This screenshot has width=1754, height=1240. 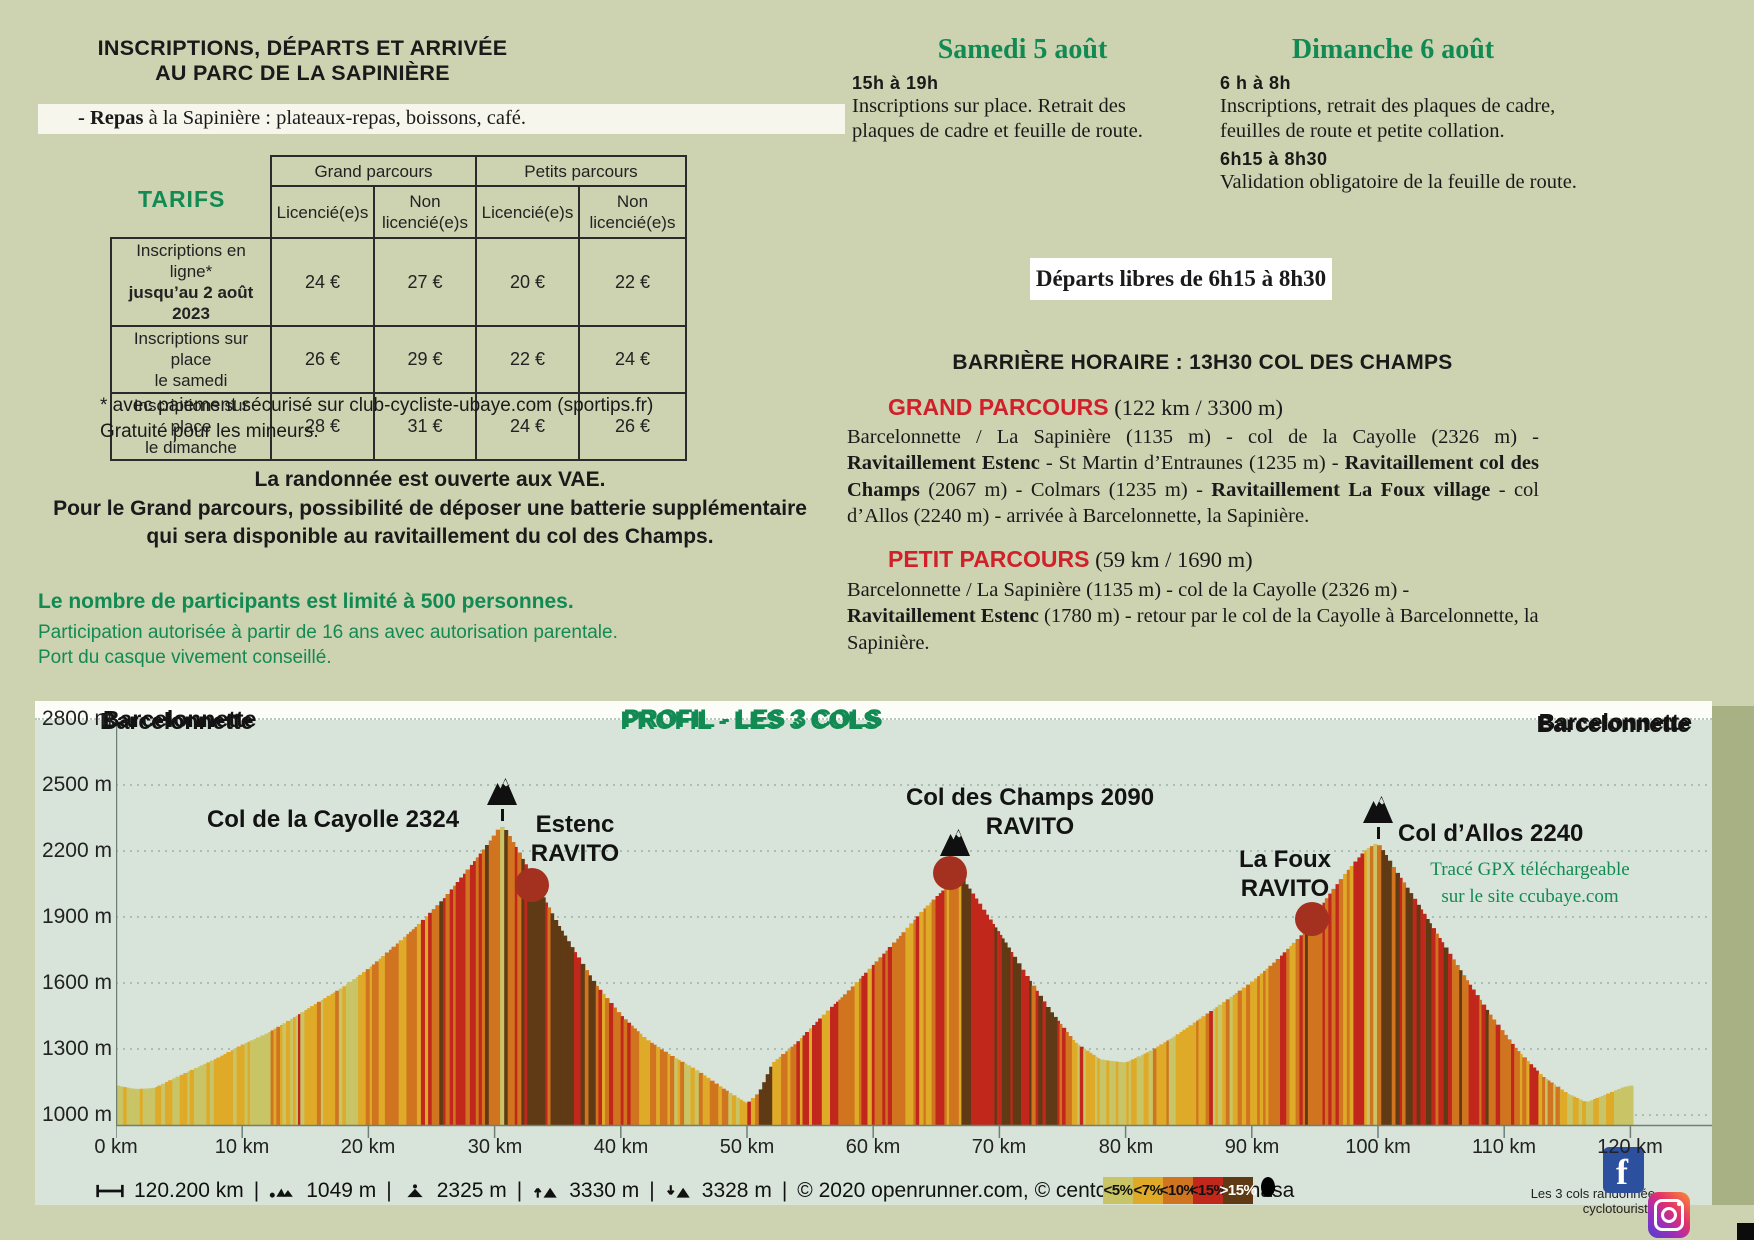 What do you see at coordinates (368, 1147) in the screenshot?
I see `x-axis-label: 20 km` at bounding box center [368, 1147].